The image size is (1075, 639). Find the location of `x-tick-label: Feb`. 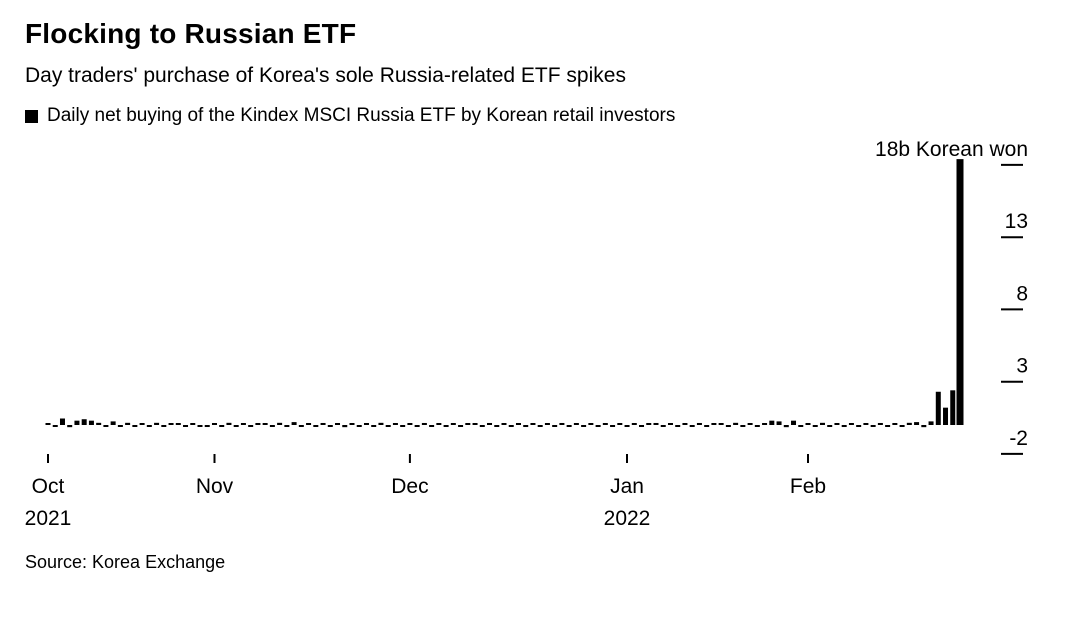

x-tick-label: Feb is located at coordinates (808, 486).